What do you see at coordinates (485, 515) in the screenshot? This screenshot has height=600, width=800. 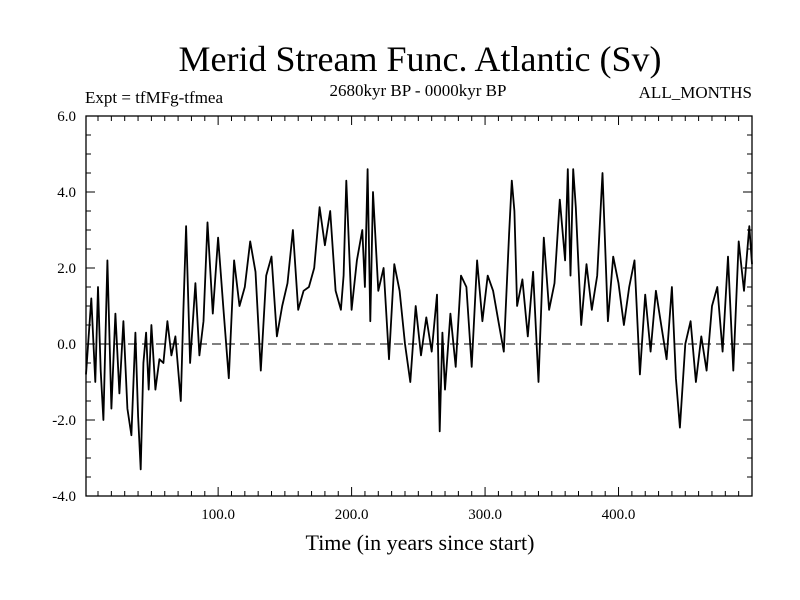 I see `x-tick-label: 300.0` at bounding box center [485, 515].